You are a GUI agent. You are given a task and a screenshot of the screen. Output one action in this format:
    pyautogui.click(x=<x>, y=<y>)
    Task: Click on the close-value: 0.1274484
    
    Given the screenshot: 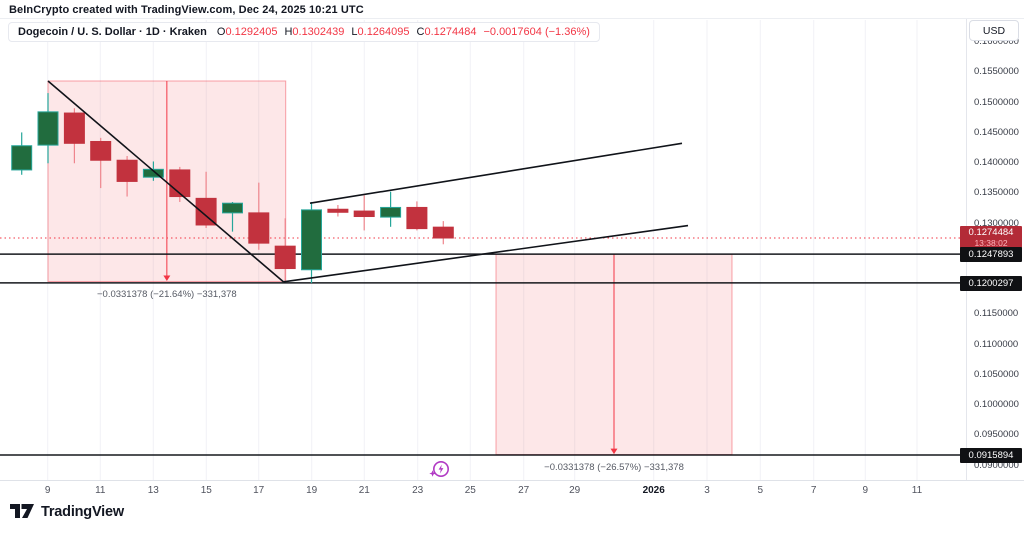 What is the action you would take?
    pyautogui.click(x=450, y=32)
    